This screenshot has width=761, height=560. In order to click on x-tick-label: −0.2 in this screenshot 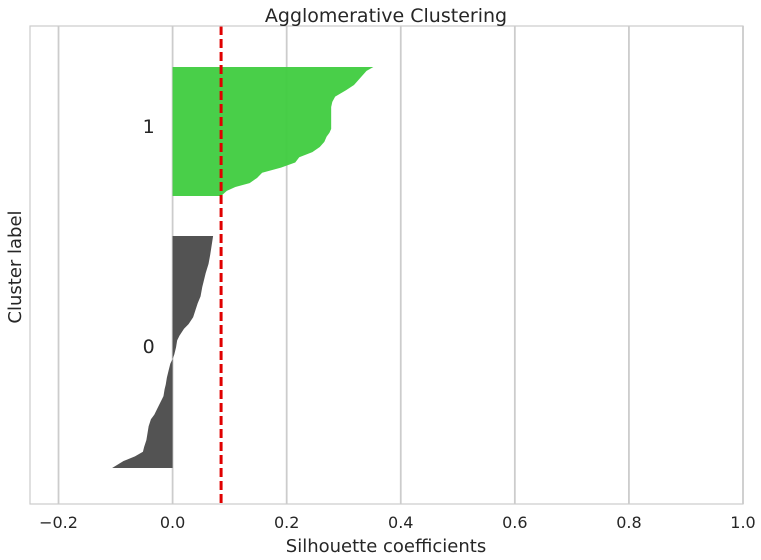, I will do `click(58, 522)`.